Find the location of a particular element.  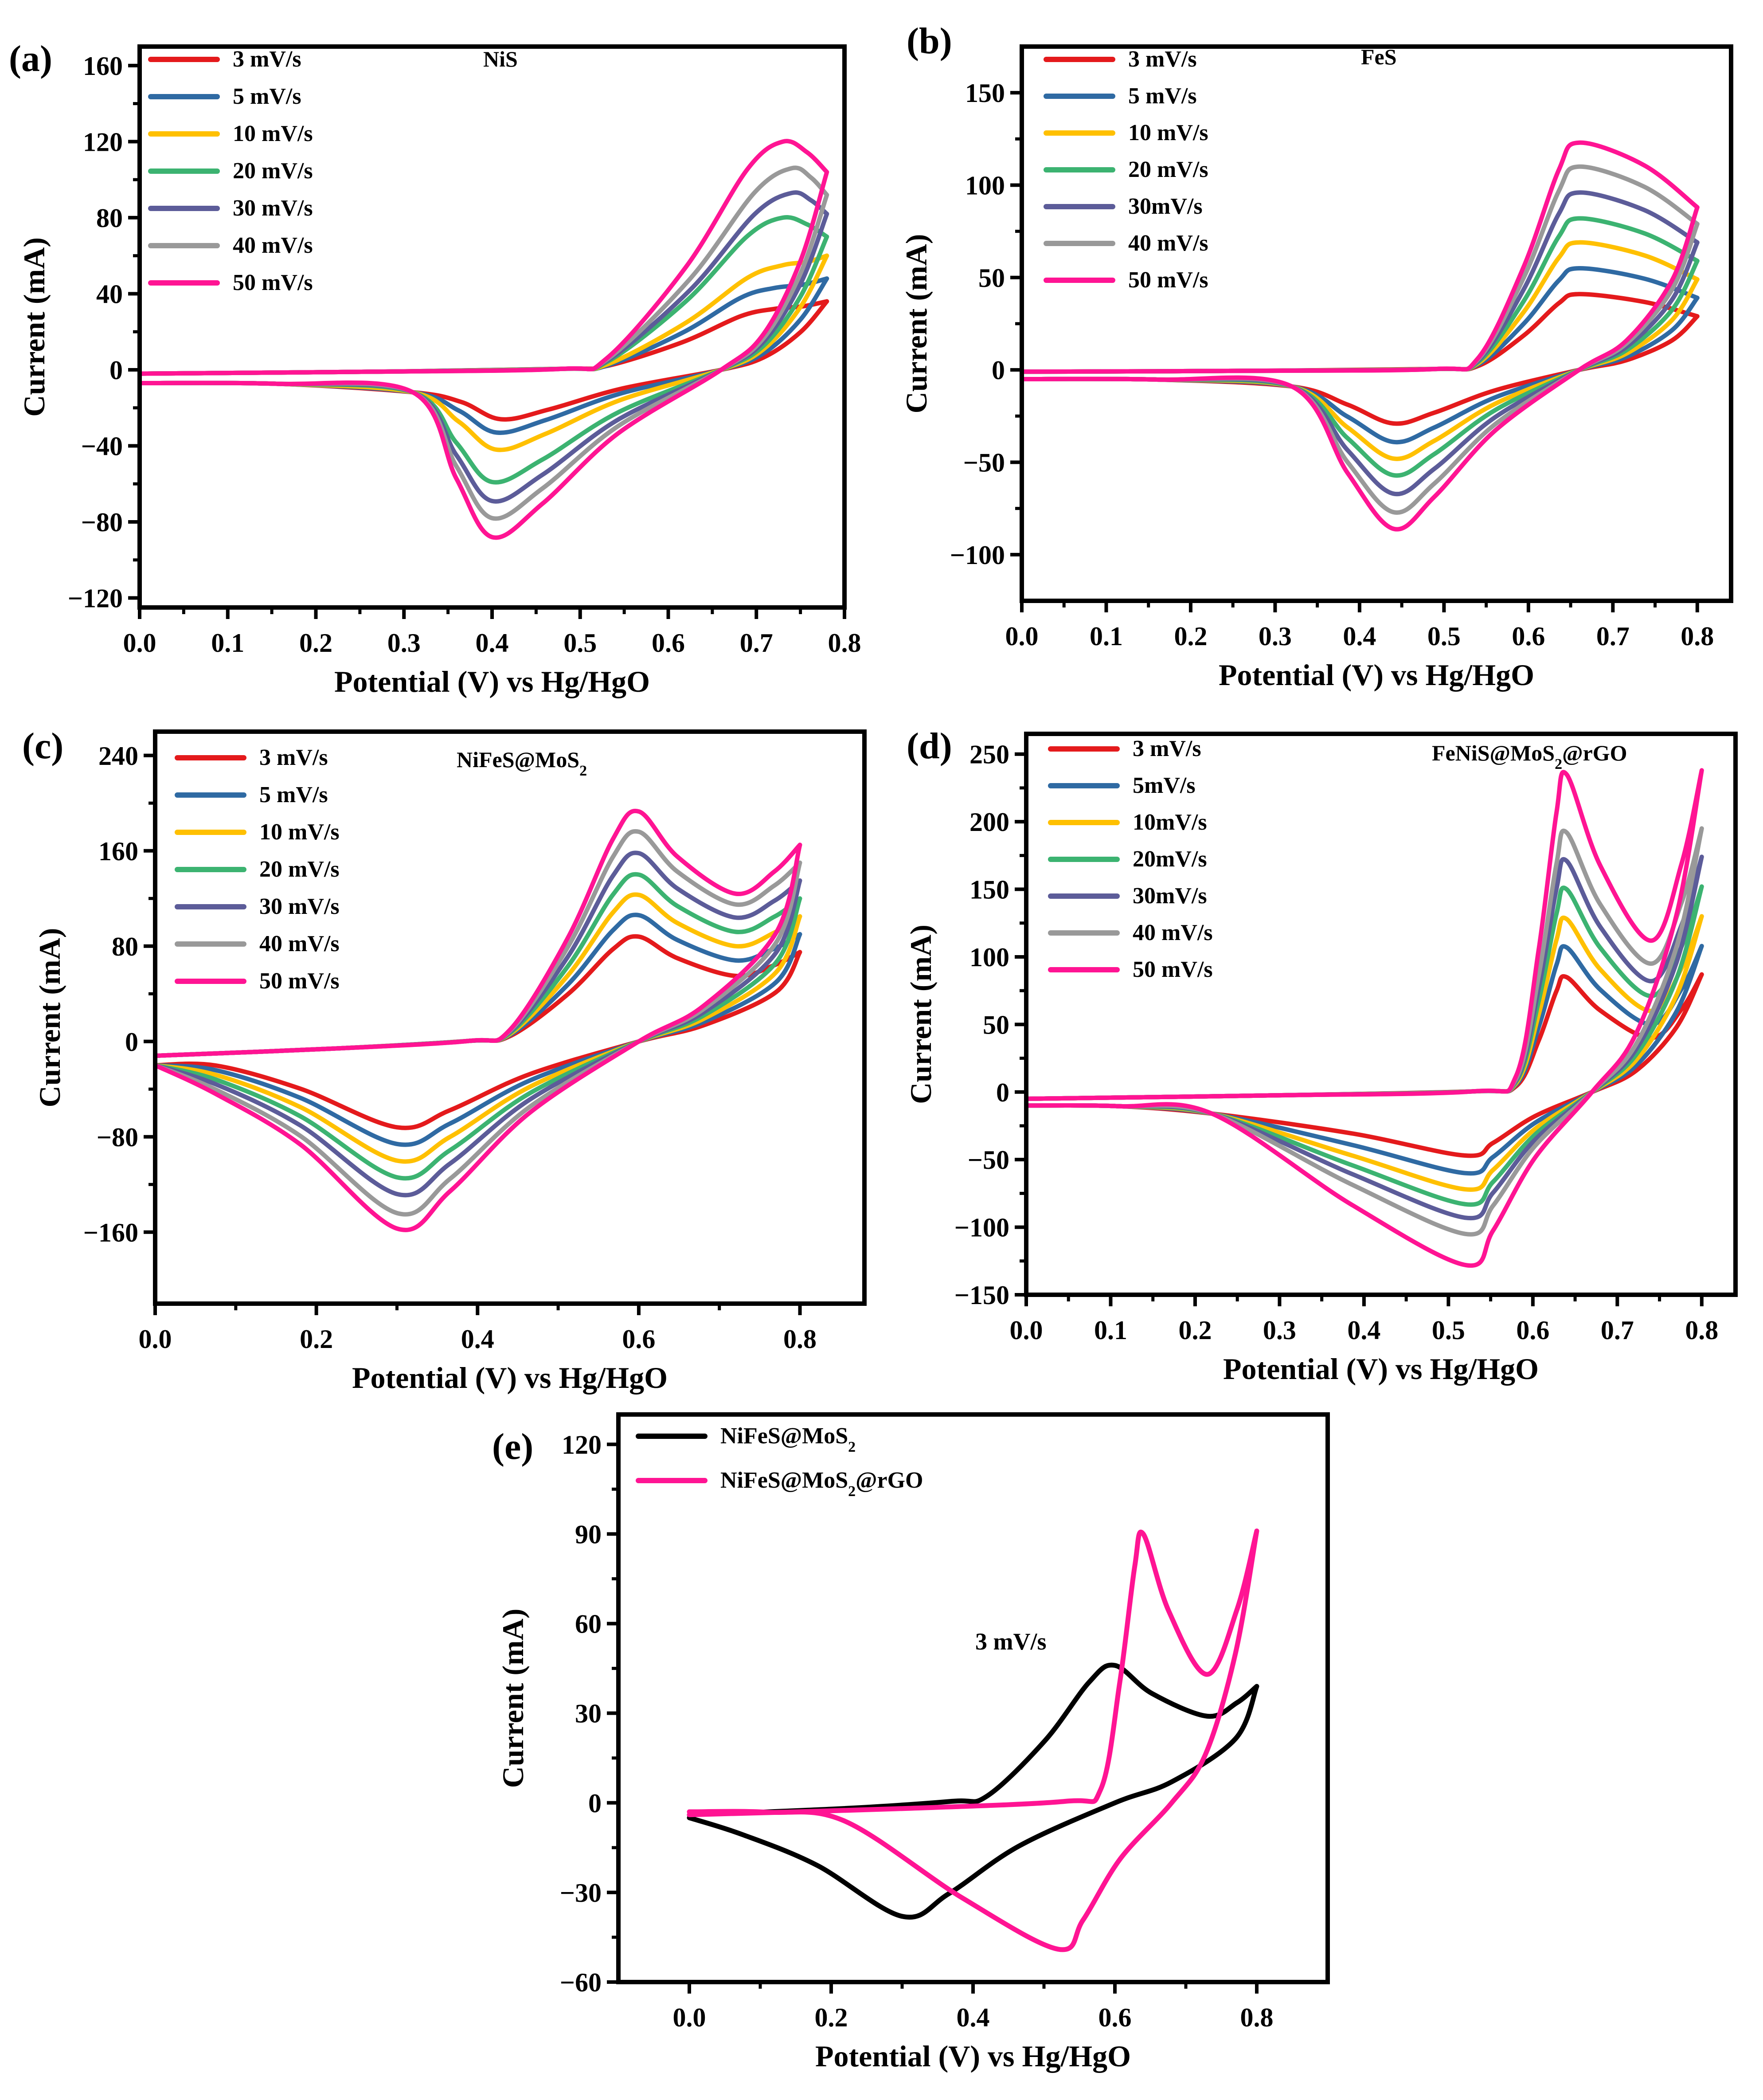

legend-label-4: 30 mV/s is located at coordinates (299, 906).